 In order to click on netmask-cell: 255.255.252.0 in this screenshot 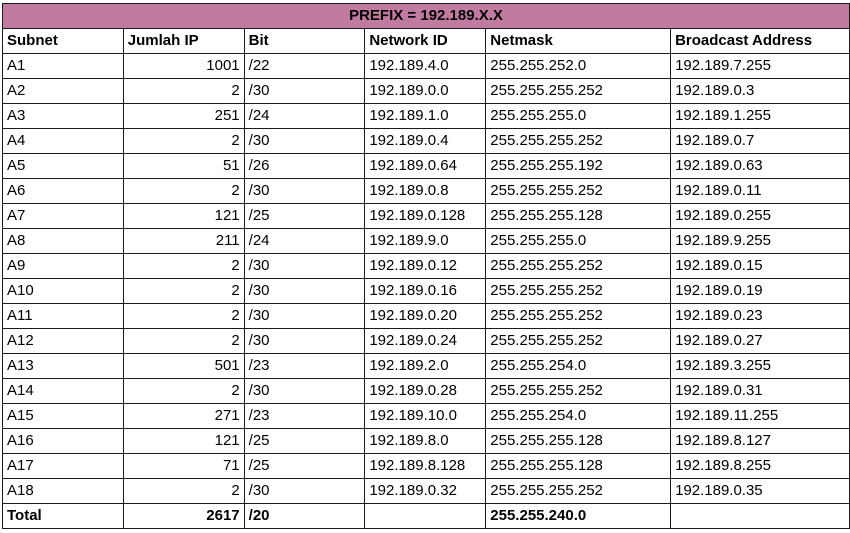, I will do `click(578, 66)`.